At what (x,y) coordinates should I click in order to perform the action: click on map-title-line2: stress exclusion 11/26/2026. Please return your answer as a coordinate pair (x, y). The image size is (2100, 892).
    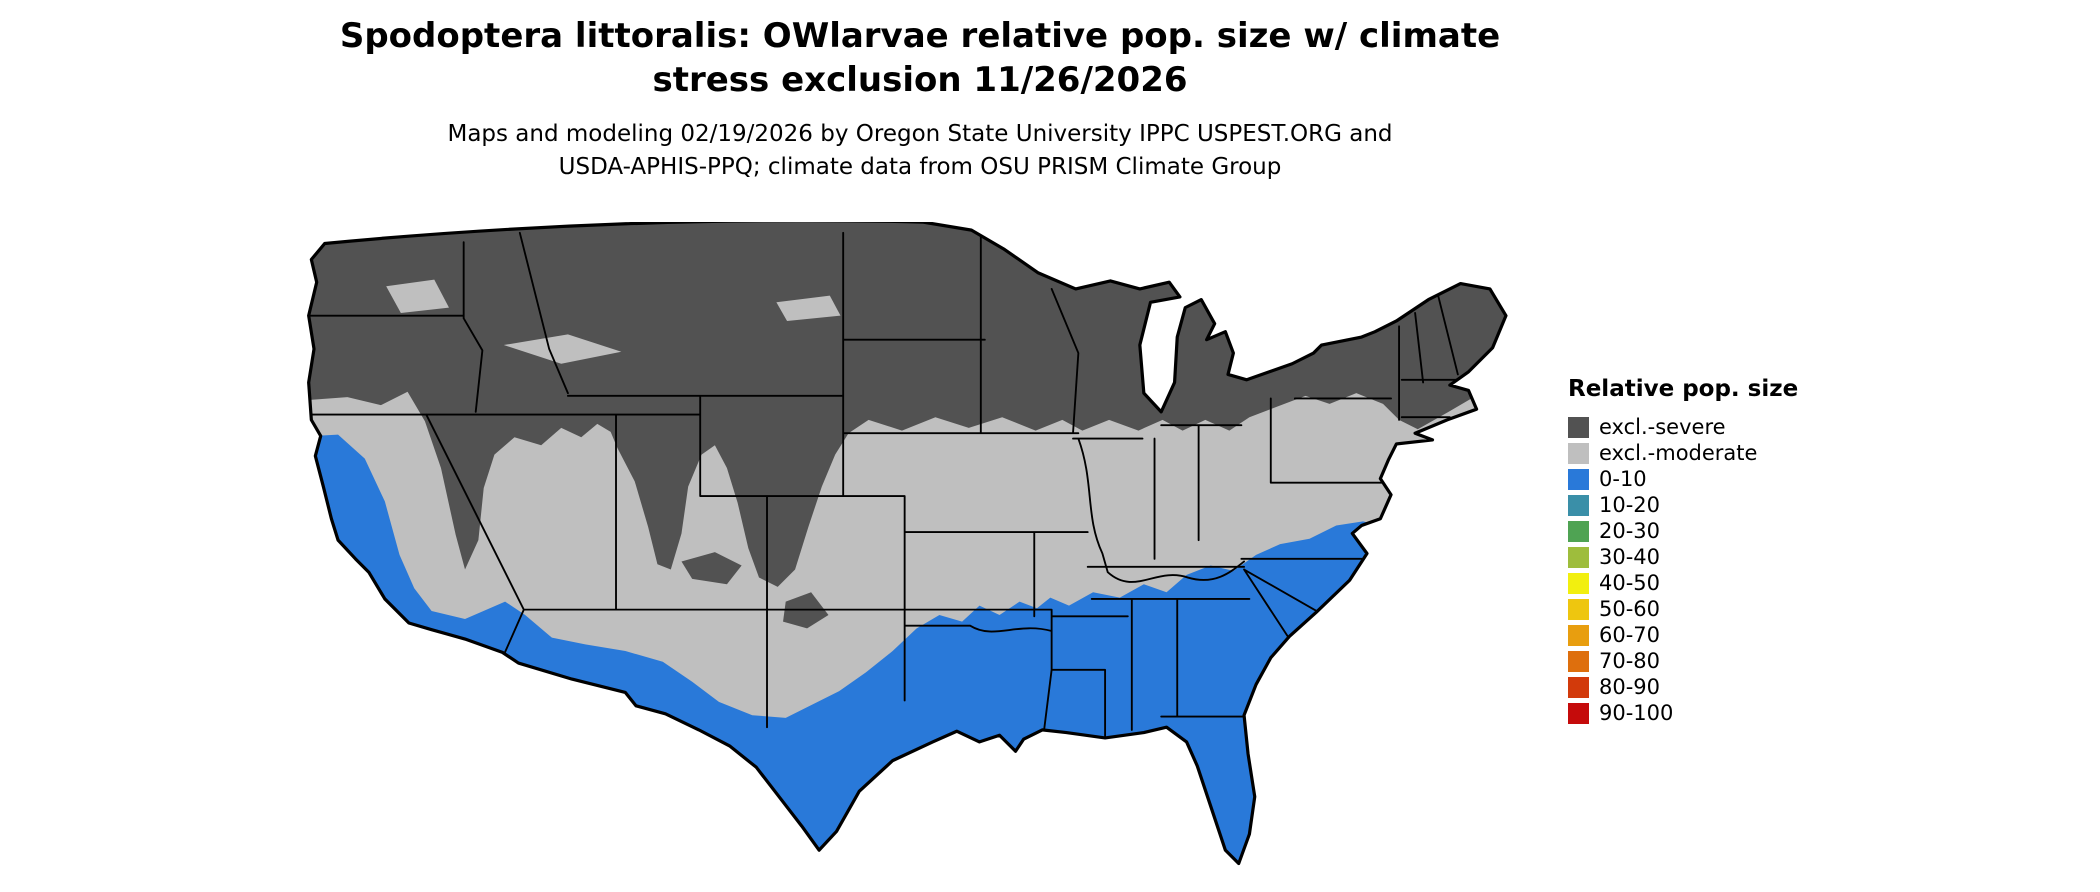
    Looking at the image, I should click on (920, 80).